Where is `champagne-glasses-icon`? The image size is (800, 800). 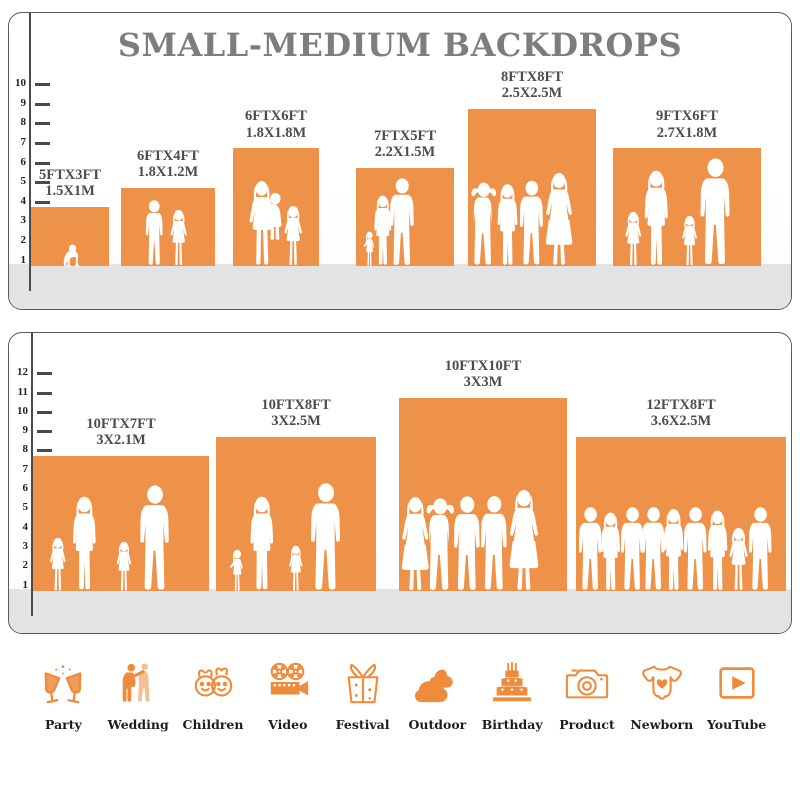
champagne-glasses-icon is located at coordinates (63, 683).